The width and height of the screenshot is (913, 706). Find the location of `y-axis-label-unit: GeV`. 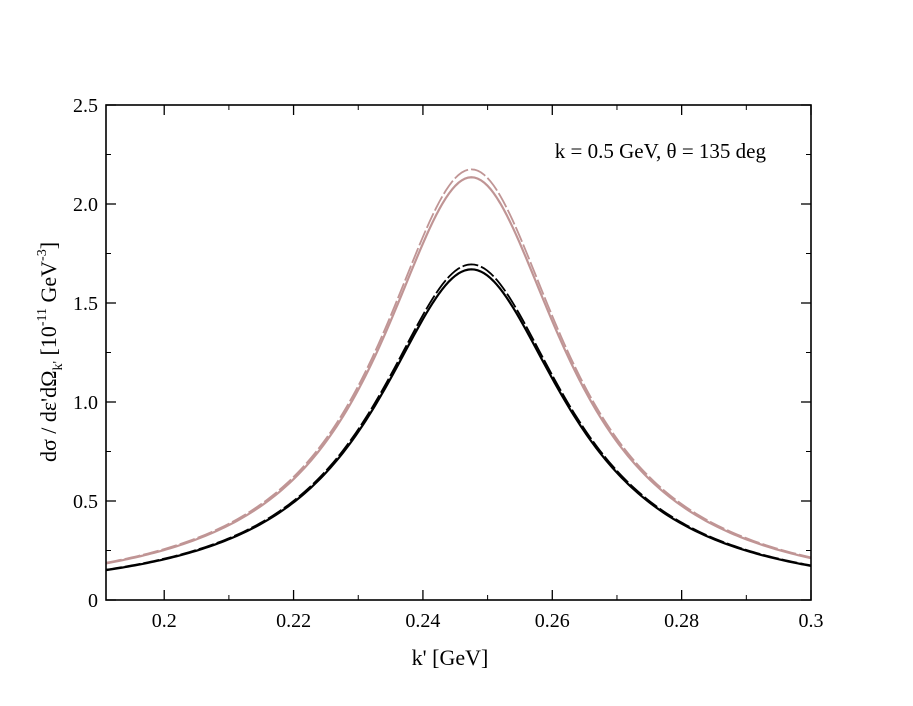

y-axis-label-unit: GeV is located at coordinates (48, 284).